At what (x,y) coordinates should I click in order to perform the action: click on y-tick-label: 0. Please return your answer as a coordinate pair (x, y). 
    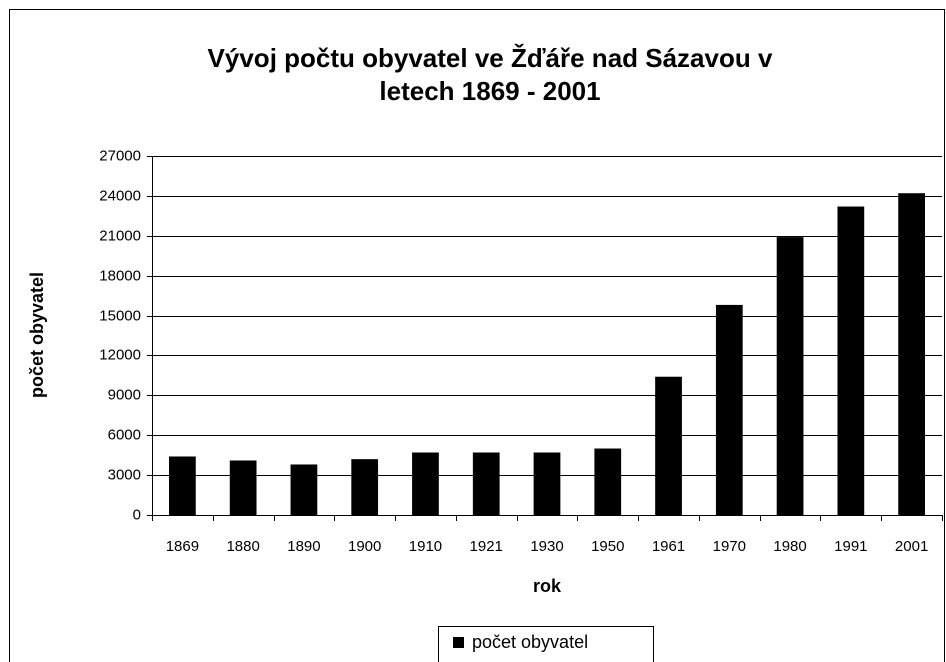
    Looking at the image, I should click on (137, 514).